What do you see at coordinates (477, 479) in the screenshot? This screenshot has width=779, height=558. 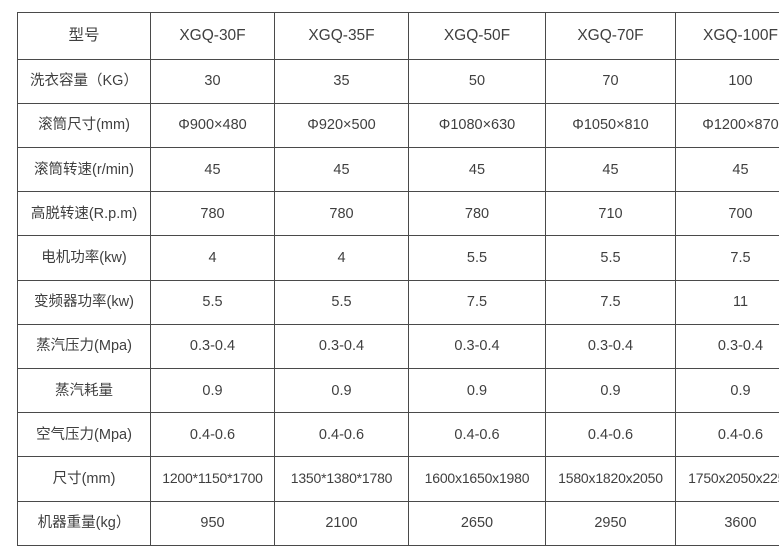 I see `cell-dimensions-3: 1600x1650x1980` at bounding box center [477, 479].